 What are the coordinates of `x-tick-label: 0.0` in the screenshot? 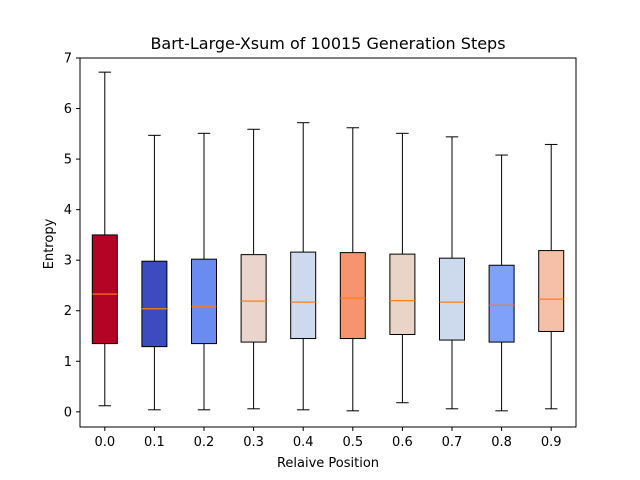 It's located at (104, 442).